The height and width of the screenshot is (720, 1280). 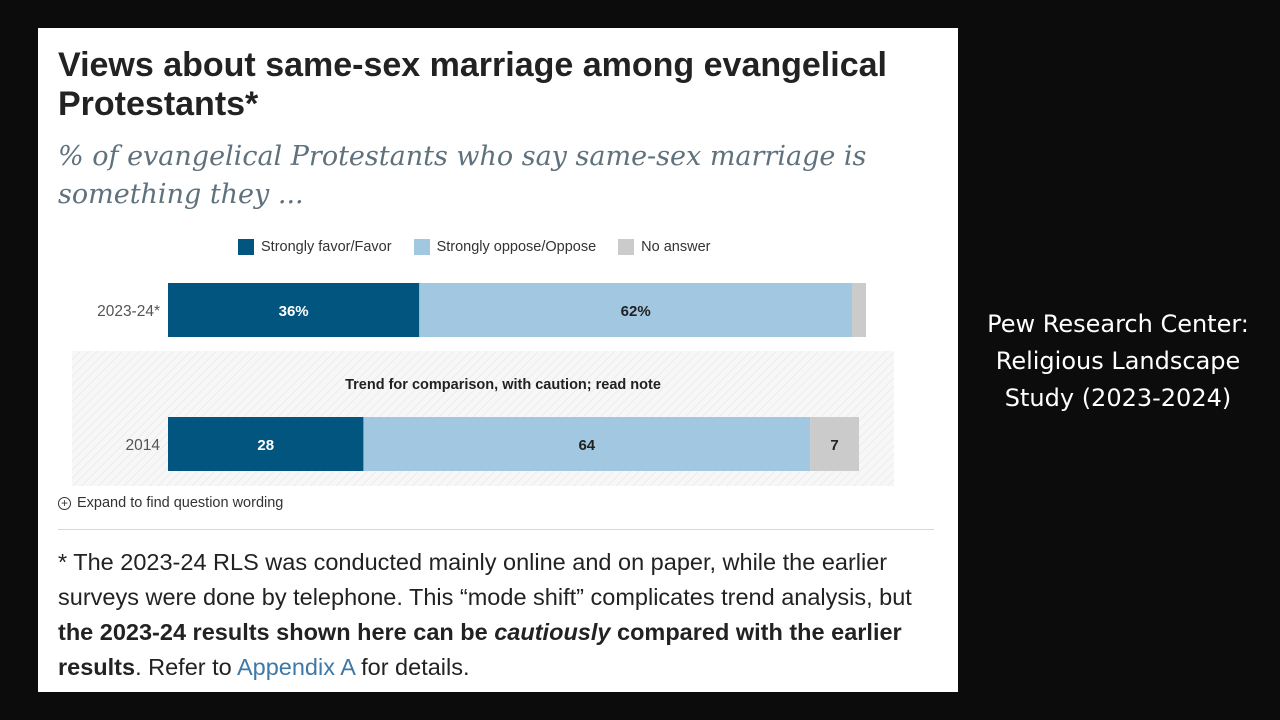 What do you see at coordinates (246, 247) in the screenshot?
I see `legend-swatch-favor` at bounding box center [246, 247].